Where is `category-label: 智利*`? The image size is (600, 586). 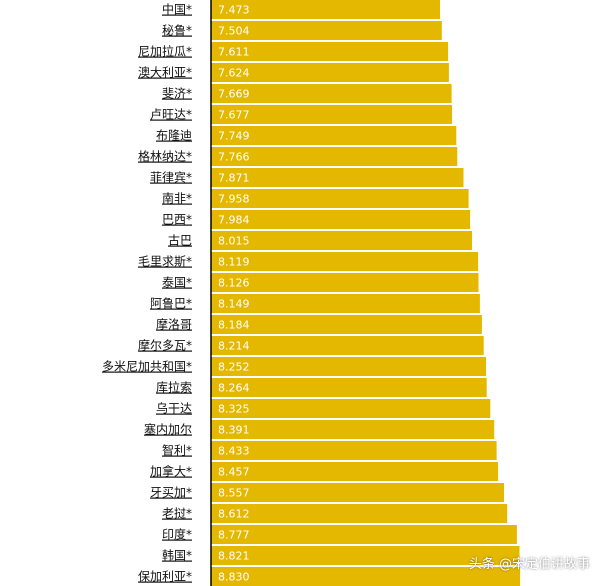
category-label: 智利* is located at coordinates (177, 450).